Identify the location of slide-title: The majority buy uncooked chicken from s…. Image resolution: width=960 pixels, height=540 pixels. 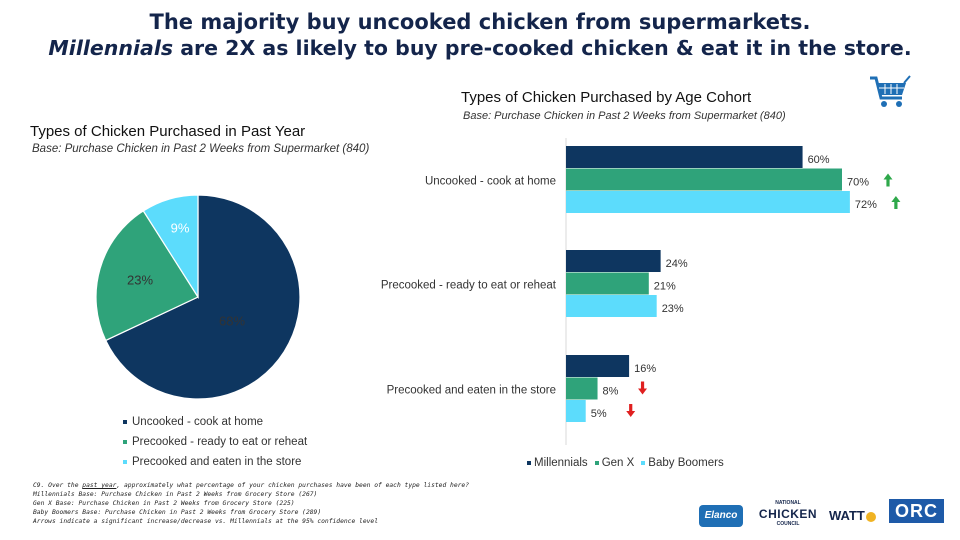
(480, 22).